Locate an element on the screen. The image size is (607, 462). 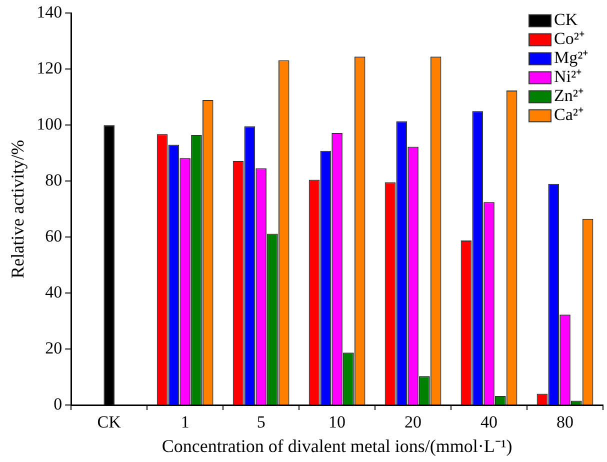
y-tick-label: 140 is located at coordinates (49, 12).